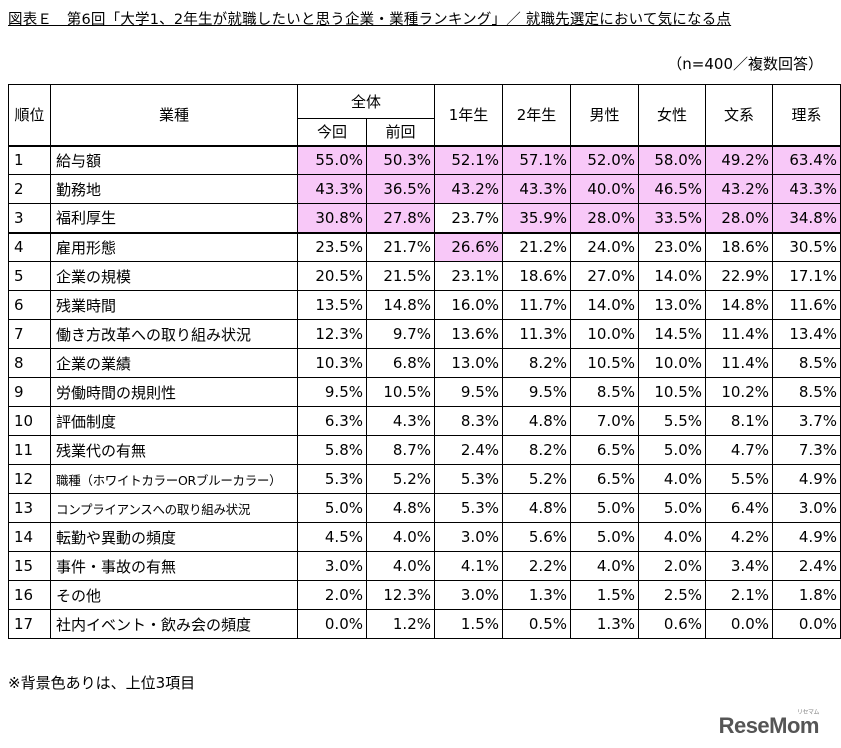  What do you see at coordinates (739, 218) in the screenshot?
I see `humanities-value-cell: 28.0%` at bounding box center [739, 218].